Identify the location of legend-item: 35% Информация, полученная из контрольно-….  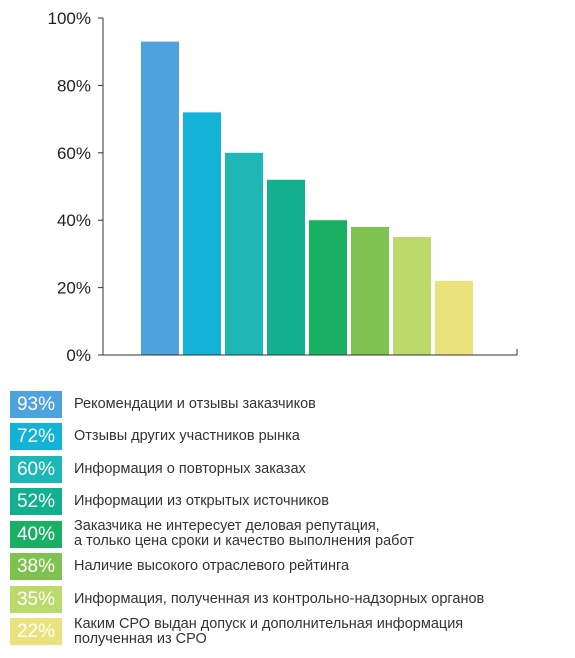
(290, 599).